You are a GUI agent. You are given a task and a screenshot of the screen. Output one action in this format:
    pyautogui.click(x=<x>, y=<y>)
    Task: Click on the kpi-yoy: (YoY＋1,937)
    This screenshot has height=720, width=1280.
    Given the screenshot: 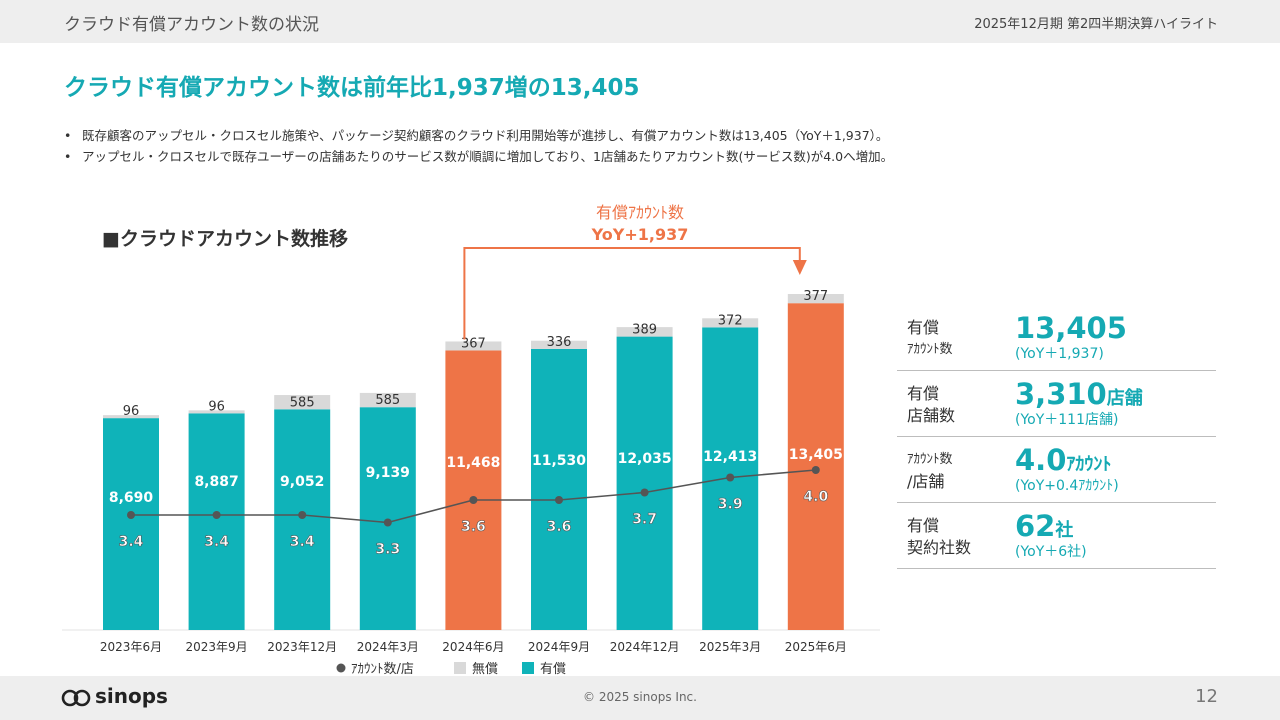 What is the action you would take?
    pyautogui.click(x=1059, y=354)
    